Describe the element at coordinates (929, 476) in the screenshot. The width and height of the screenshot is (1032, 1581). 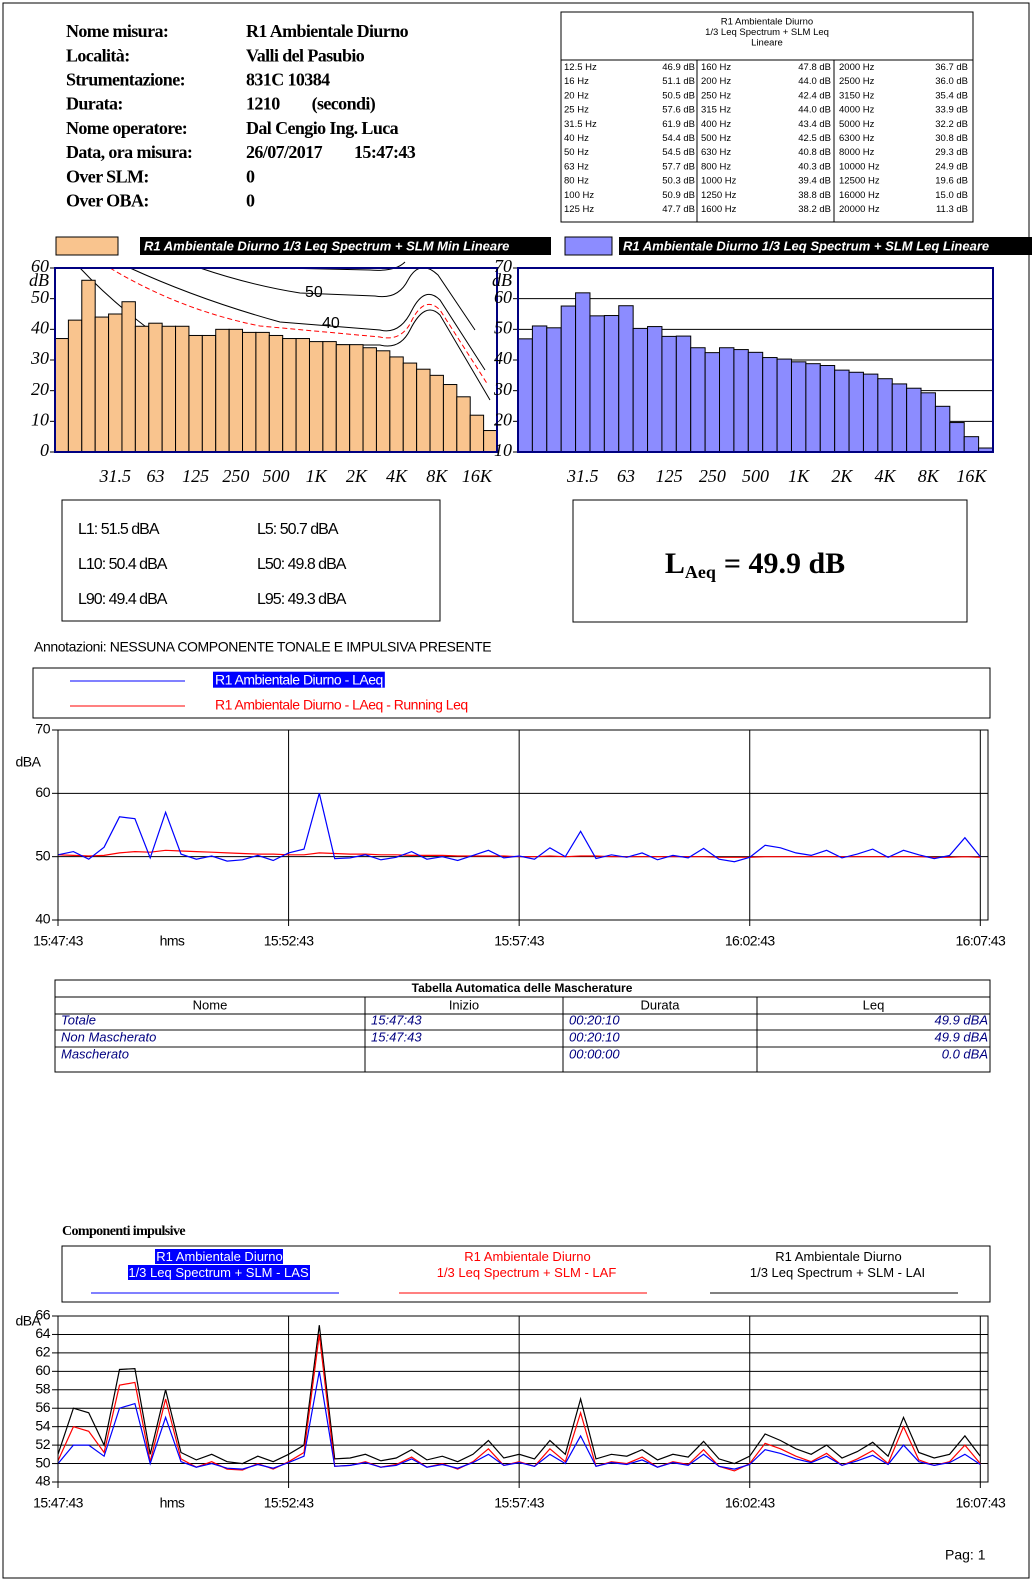
I see `x-tick-label: 8K` at that location.